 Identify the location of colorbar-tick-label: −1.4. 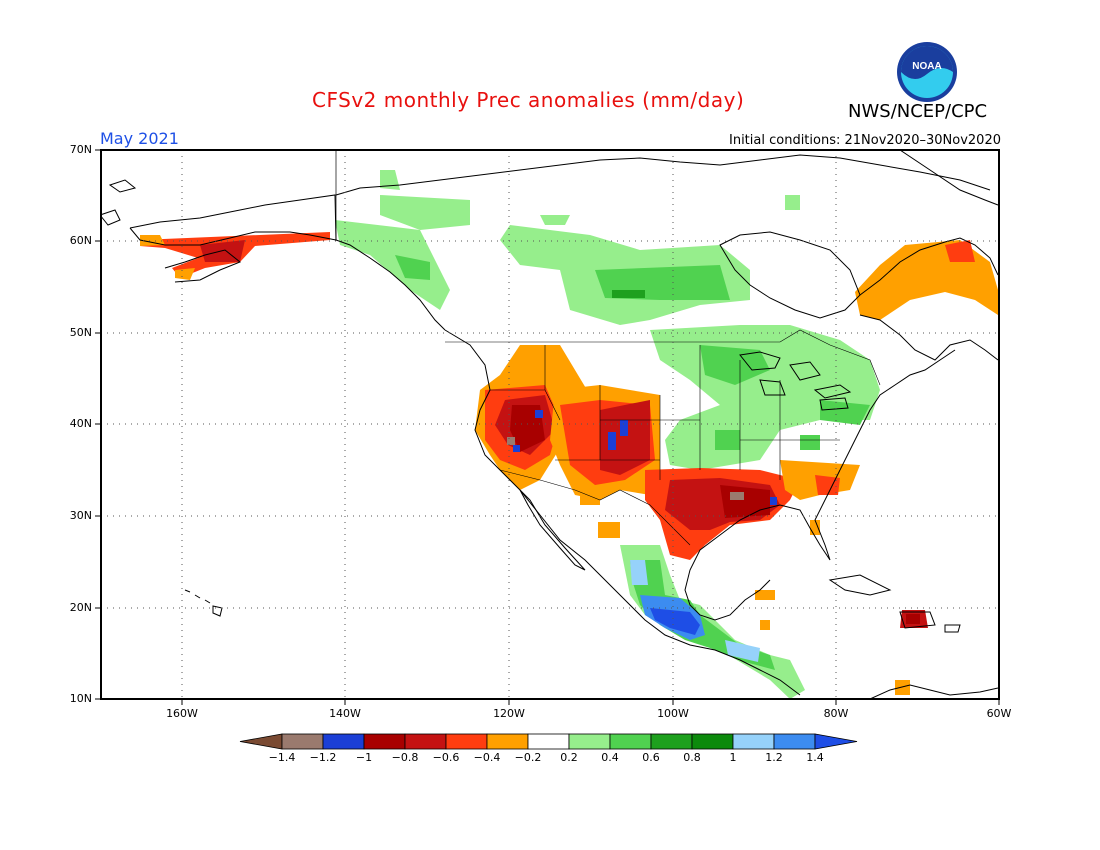
(282, 757).